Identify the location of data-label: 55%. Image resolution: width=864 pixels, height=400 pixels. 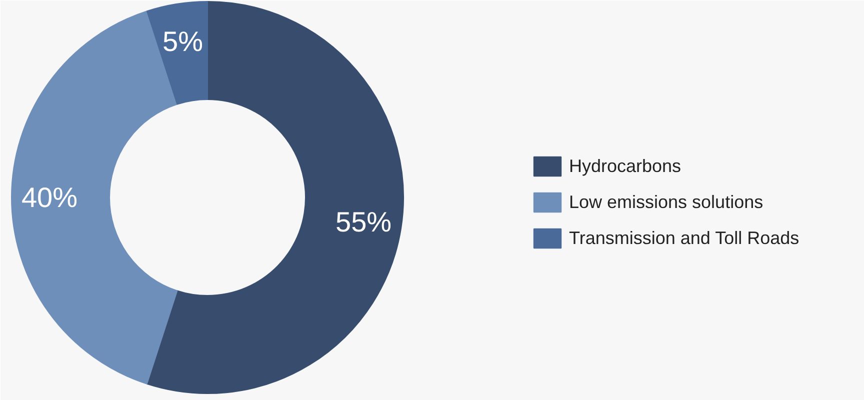
(364, 222).